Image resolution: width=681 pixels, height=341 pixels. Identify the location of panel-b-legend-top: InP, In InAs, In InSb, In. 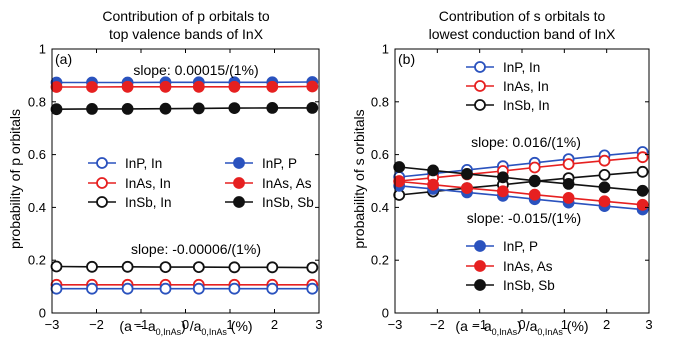
(508, 86).